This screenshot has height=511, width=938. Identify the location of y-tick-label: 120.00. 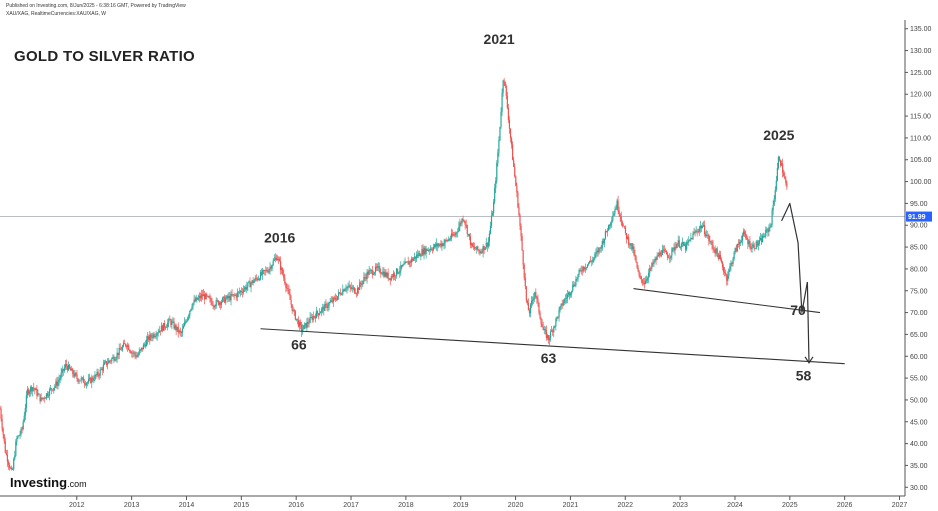
(921, 95).